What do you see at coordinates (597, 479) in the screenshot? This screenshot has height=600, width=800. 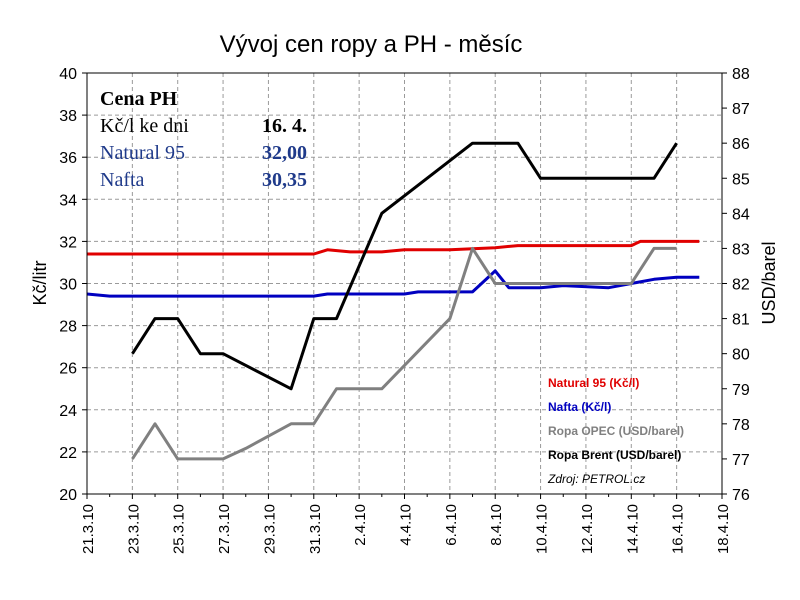 I see `source-note: Zdroj: PETROL.cz` at bounding box center [597, 479].